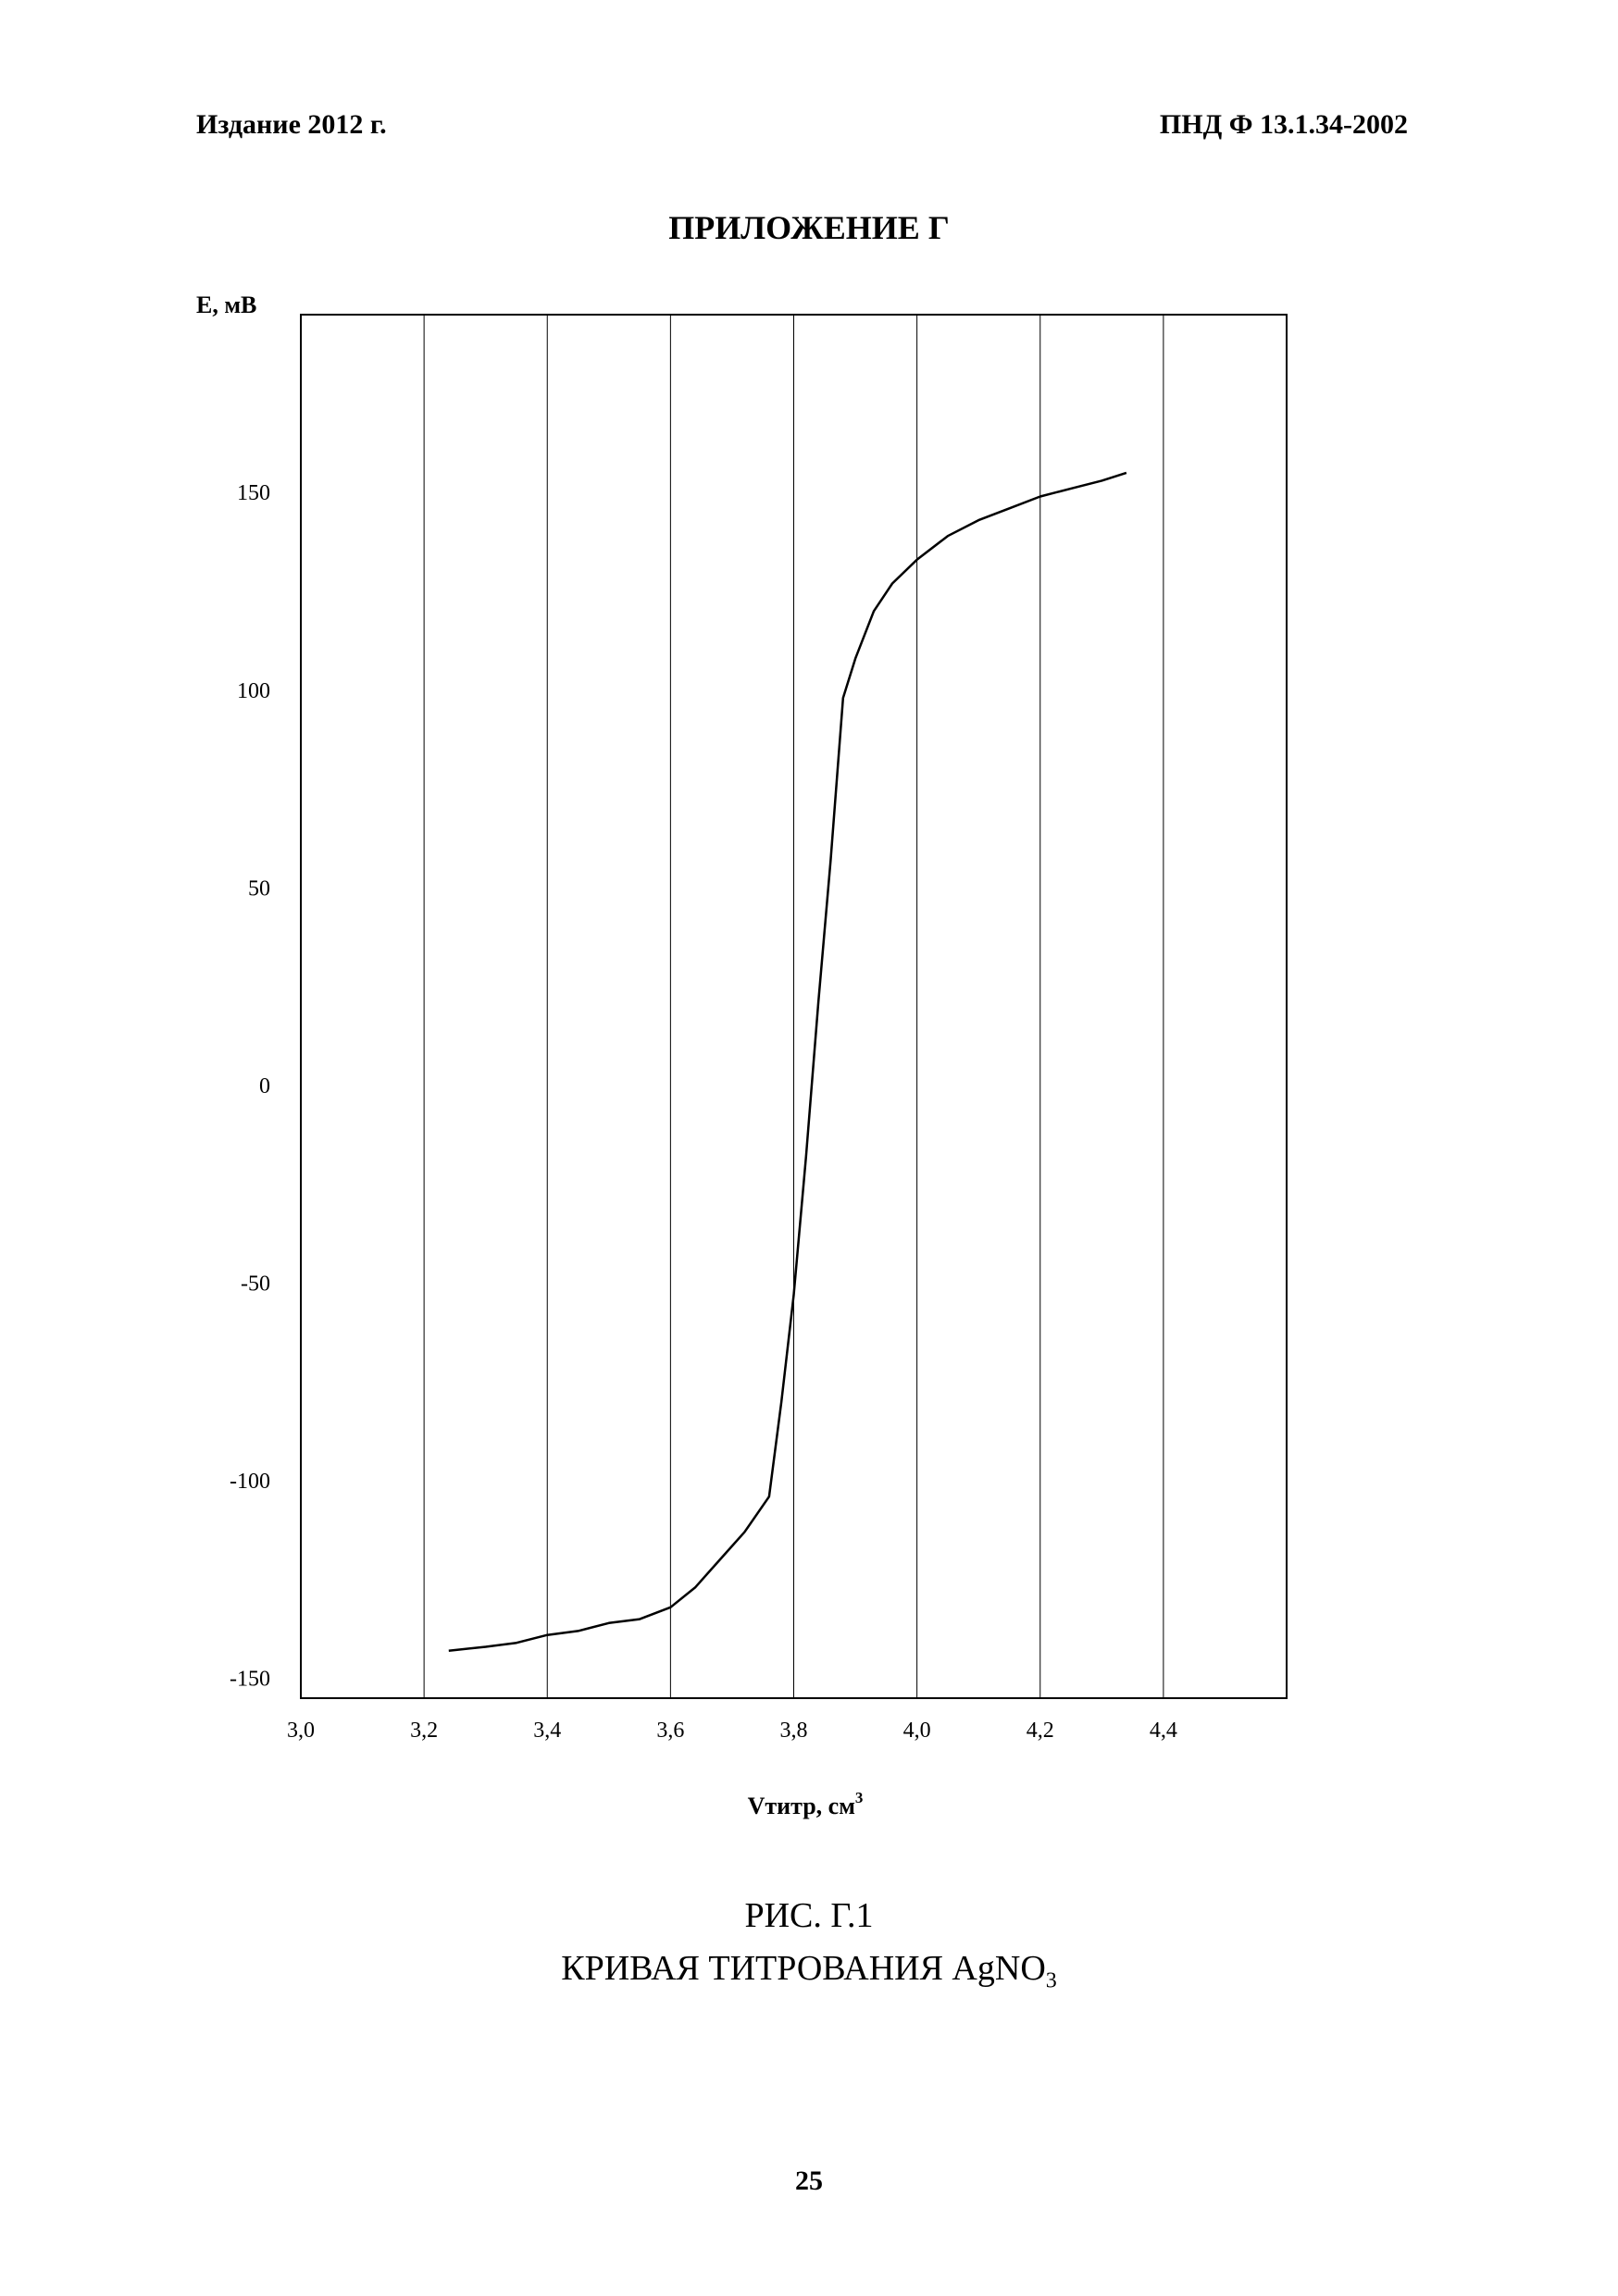  What do you see at coordinates (226, 305) in the screenshot?
I see `y-axis-label: E, мВ` at bounding box center [226, 305].